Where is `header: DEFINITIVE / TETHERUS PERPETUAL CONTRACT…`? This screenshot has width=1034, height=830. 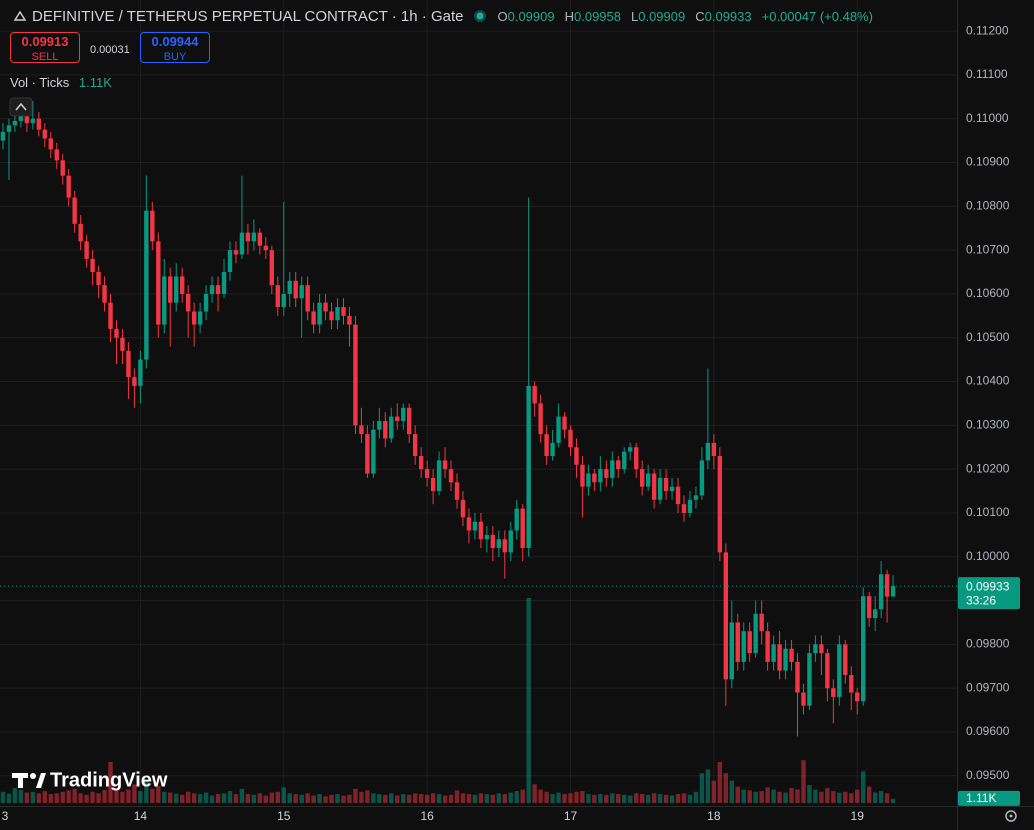
header: DEFINITIVE / TETHERUS PERPETUAL CONTRACT… is located at coordinates (445, 16).